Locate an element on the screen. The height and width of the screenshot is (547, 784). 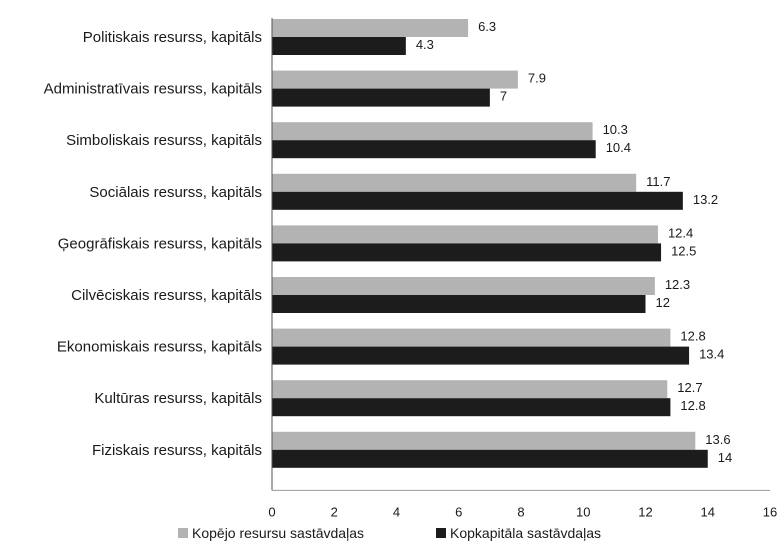
data-label-series-2: 12.5 is located at coordinates (683, 250).